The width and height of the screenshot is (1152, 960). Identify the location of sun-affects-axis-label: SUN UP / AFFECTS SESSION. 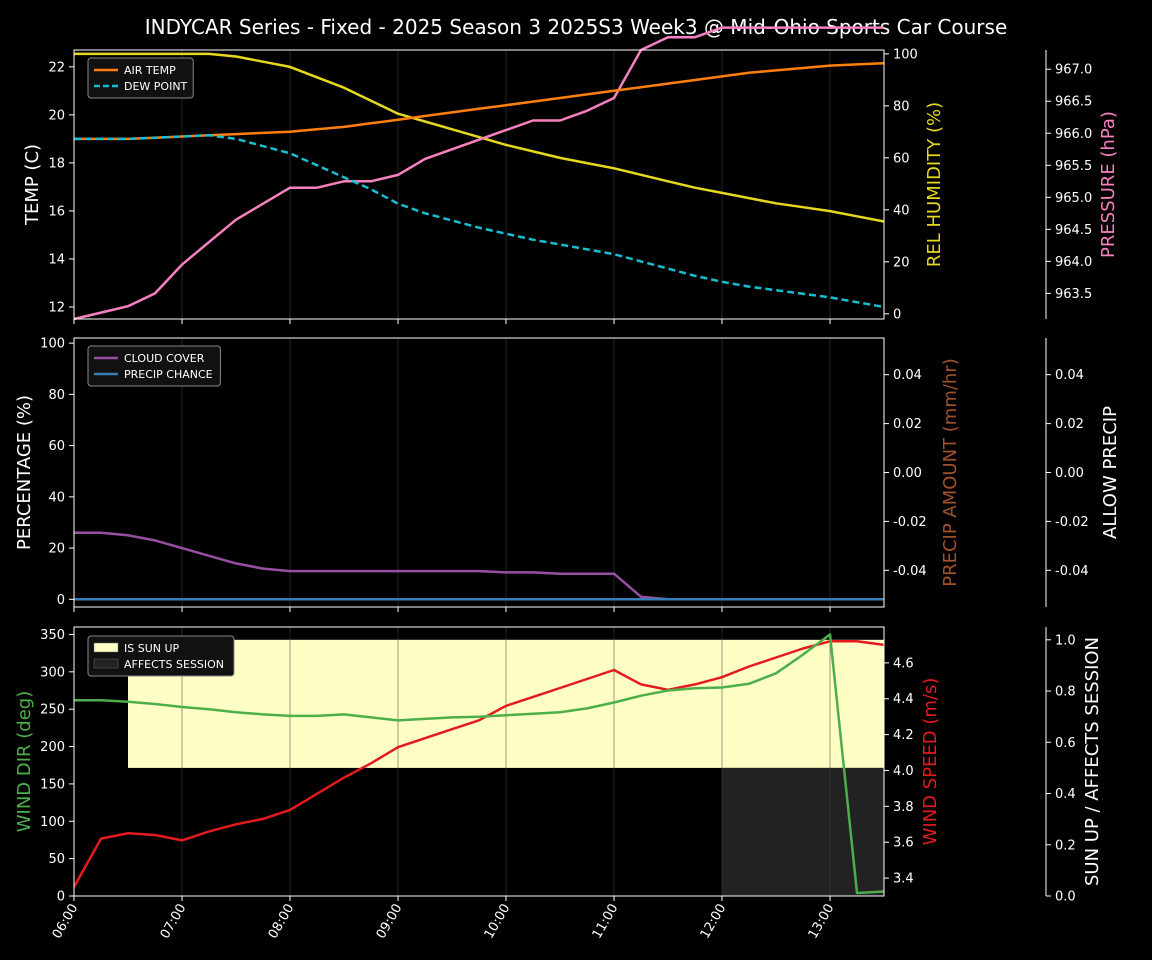
(1092, 761).